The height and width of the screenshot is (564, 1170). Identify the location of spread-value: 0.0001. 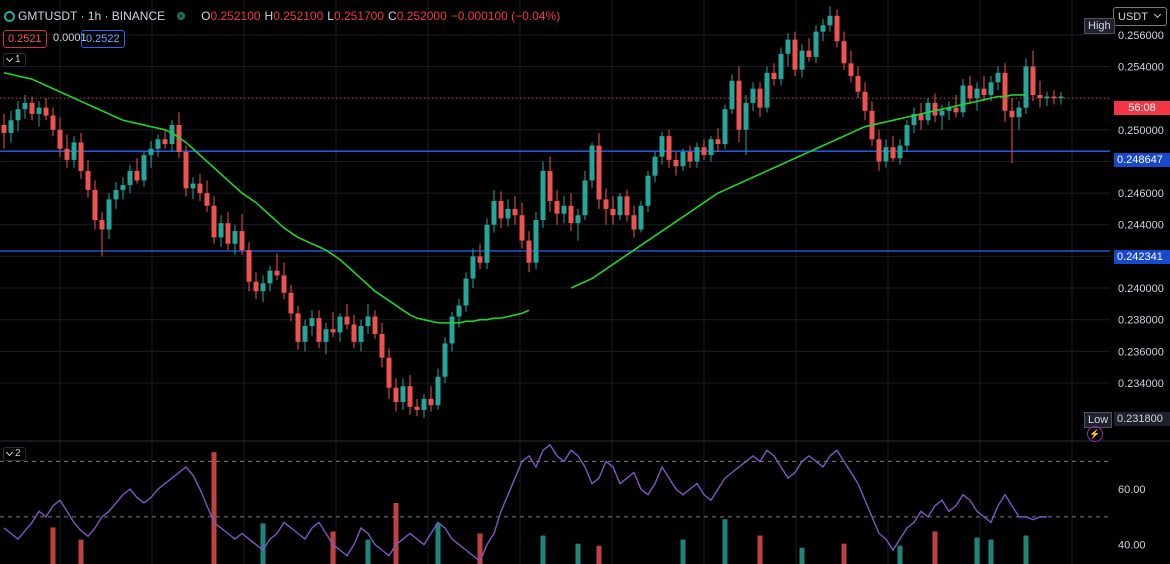
(70, 38).